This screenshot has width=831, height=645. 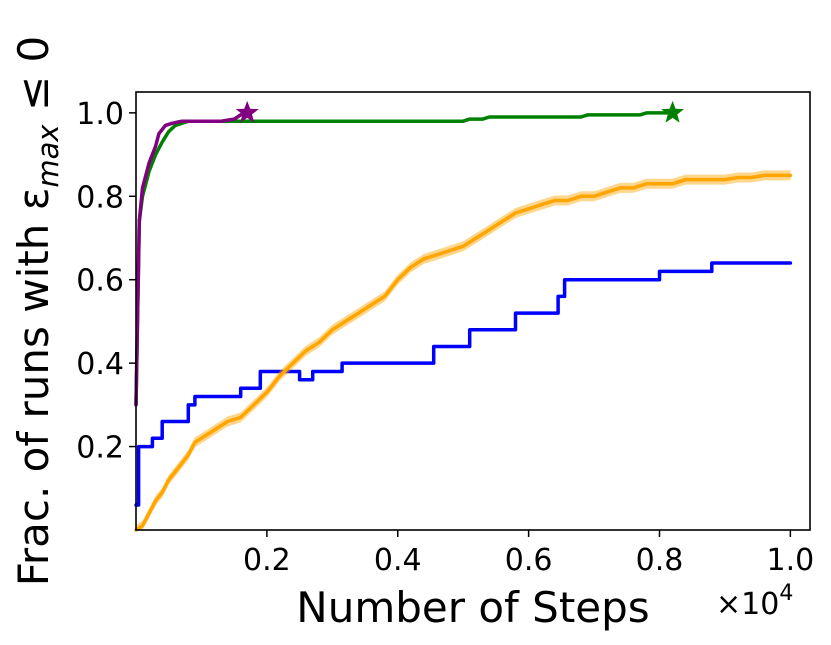 What do you see at coordinates (33, 80) in the screenshot?
I see `y-axis-label-tail: ≤ 0` at bounding box center [33, 80].